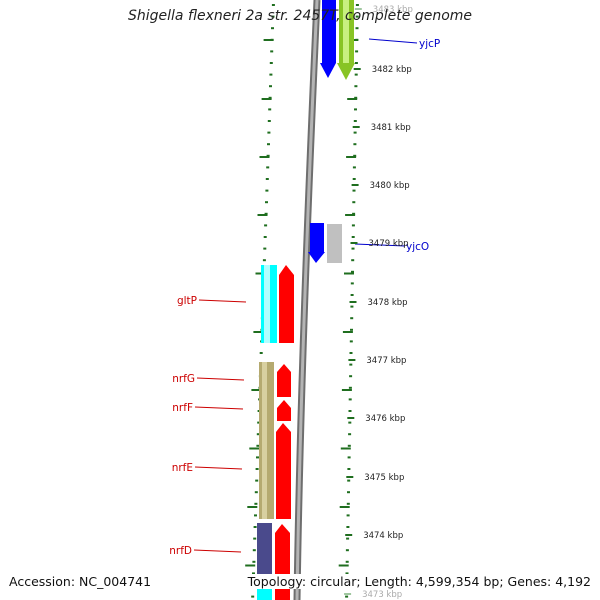  What do you see at coordinates (267, 304) in the screenshot?
I see `gene-gltP-cyan-shine` at bounding box center [267, 304].